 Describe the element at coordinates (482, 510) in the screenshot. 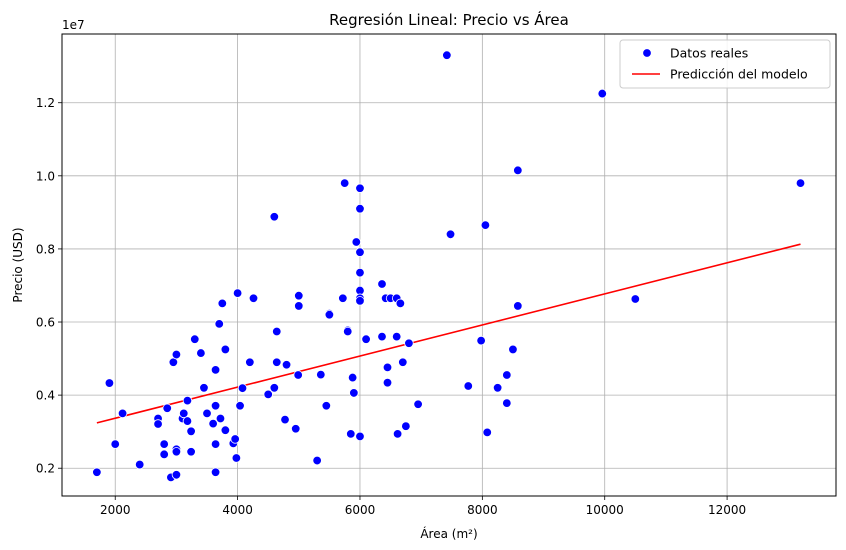

I see `x-tick-label: 8000` at that location.